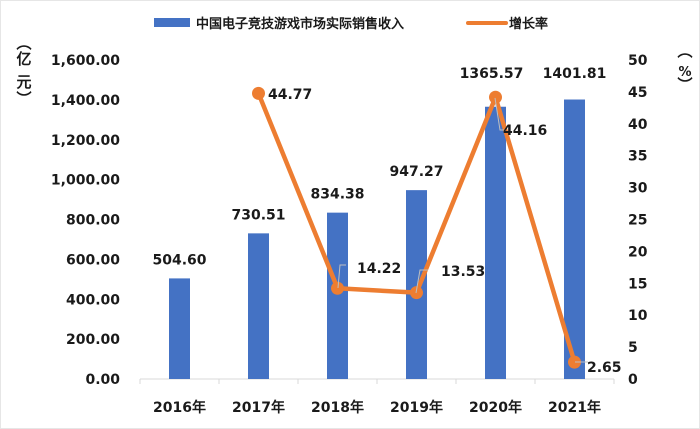 Image resolution: width=700 pixels, height=429 pixels. I want to click on right-tick-label: 35, so click(637, 157).